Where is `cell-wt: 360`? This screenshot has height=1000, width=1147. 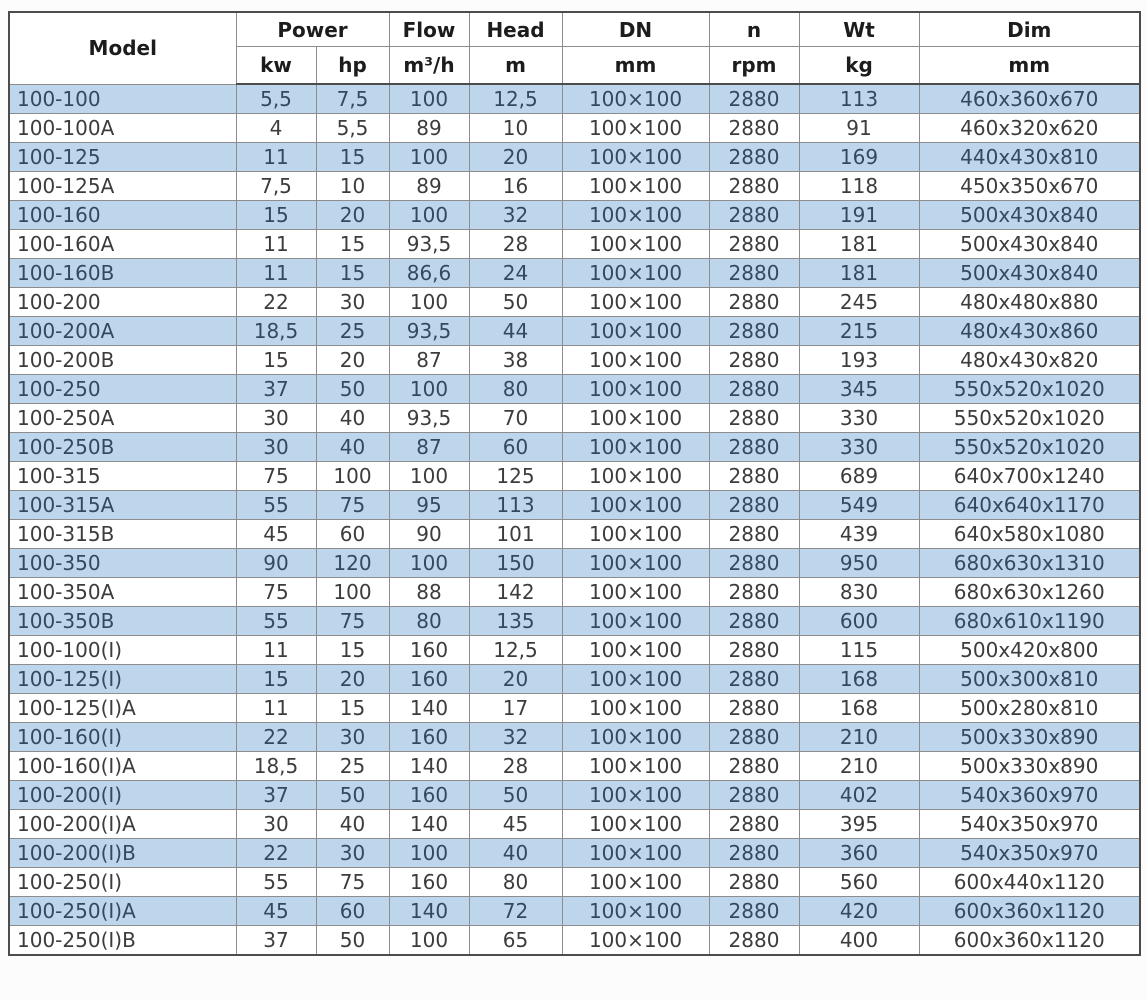
cell-wt: 360 is located at coordinates (859, 853).